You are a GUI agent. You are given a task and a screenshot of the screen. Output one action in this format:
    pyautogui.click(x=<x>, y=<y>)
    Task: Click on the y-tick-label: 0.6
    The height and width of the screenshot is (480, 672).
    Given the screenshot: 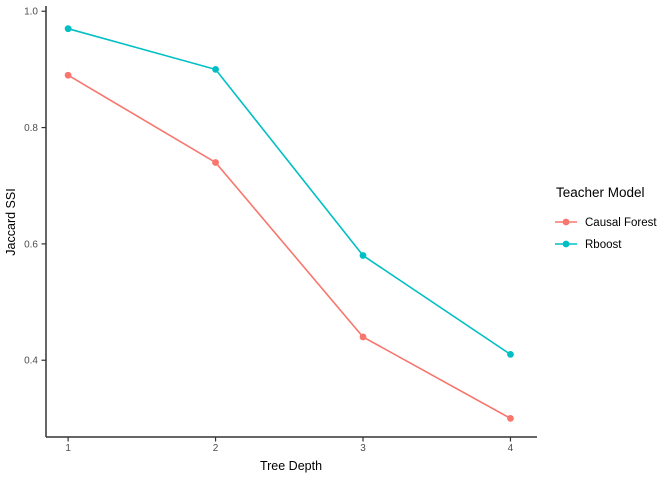 What is the action you would take?
    pyautogui.click(x=31, y=244)
    